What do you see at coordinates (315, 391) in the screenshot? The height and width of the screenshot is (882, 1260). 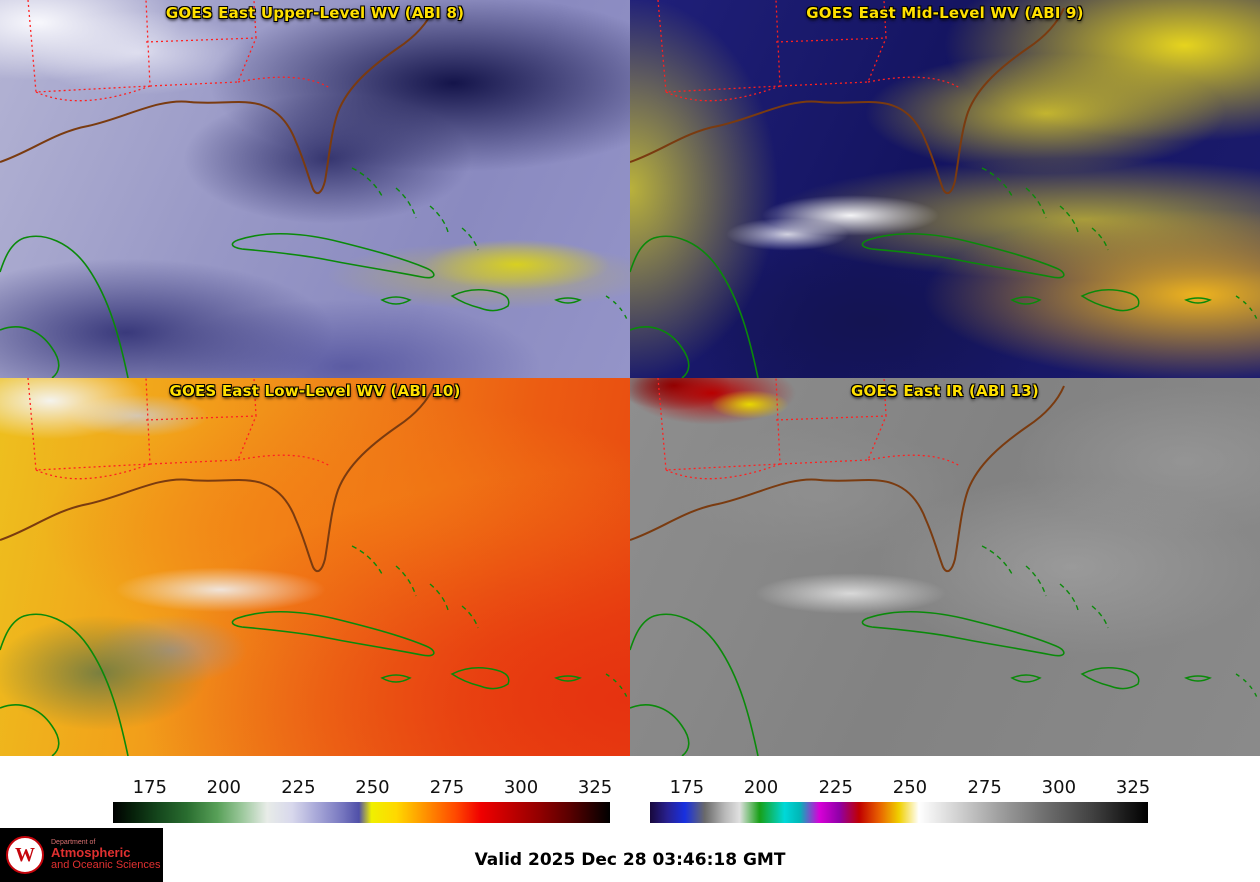 I see `panel-title-abi10: GOES East Low-Level WV (ABI 10)` at bounding box center [315, 391].